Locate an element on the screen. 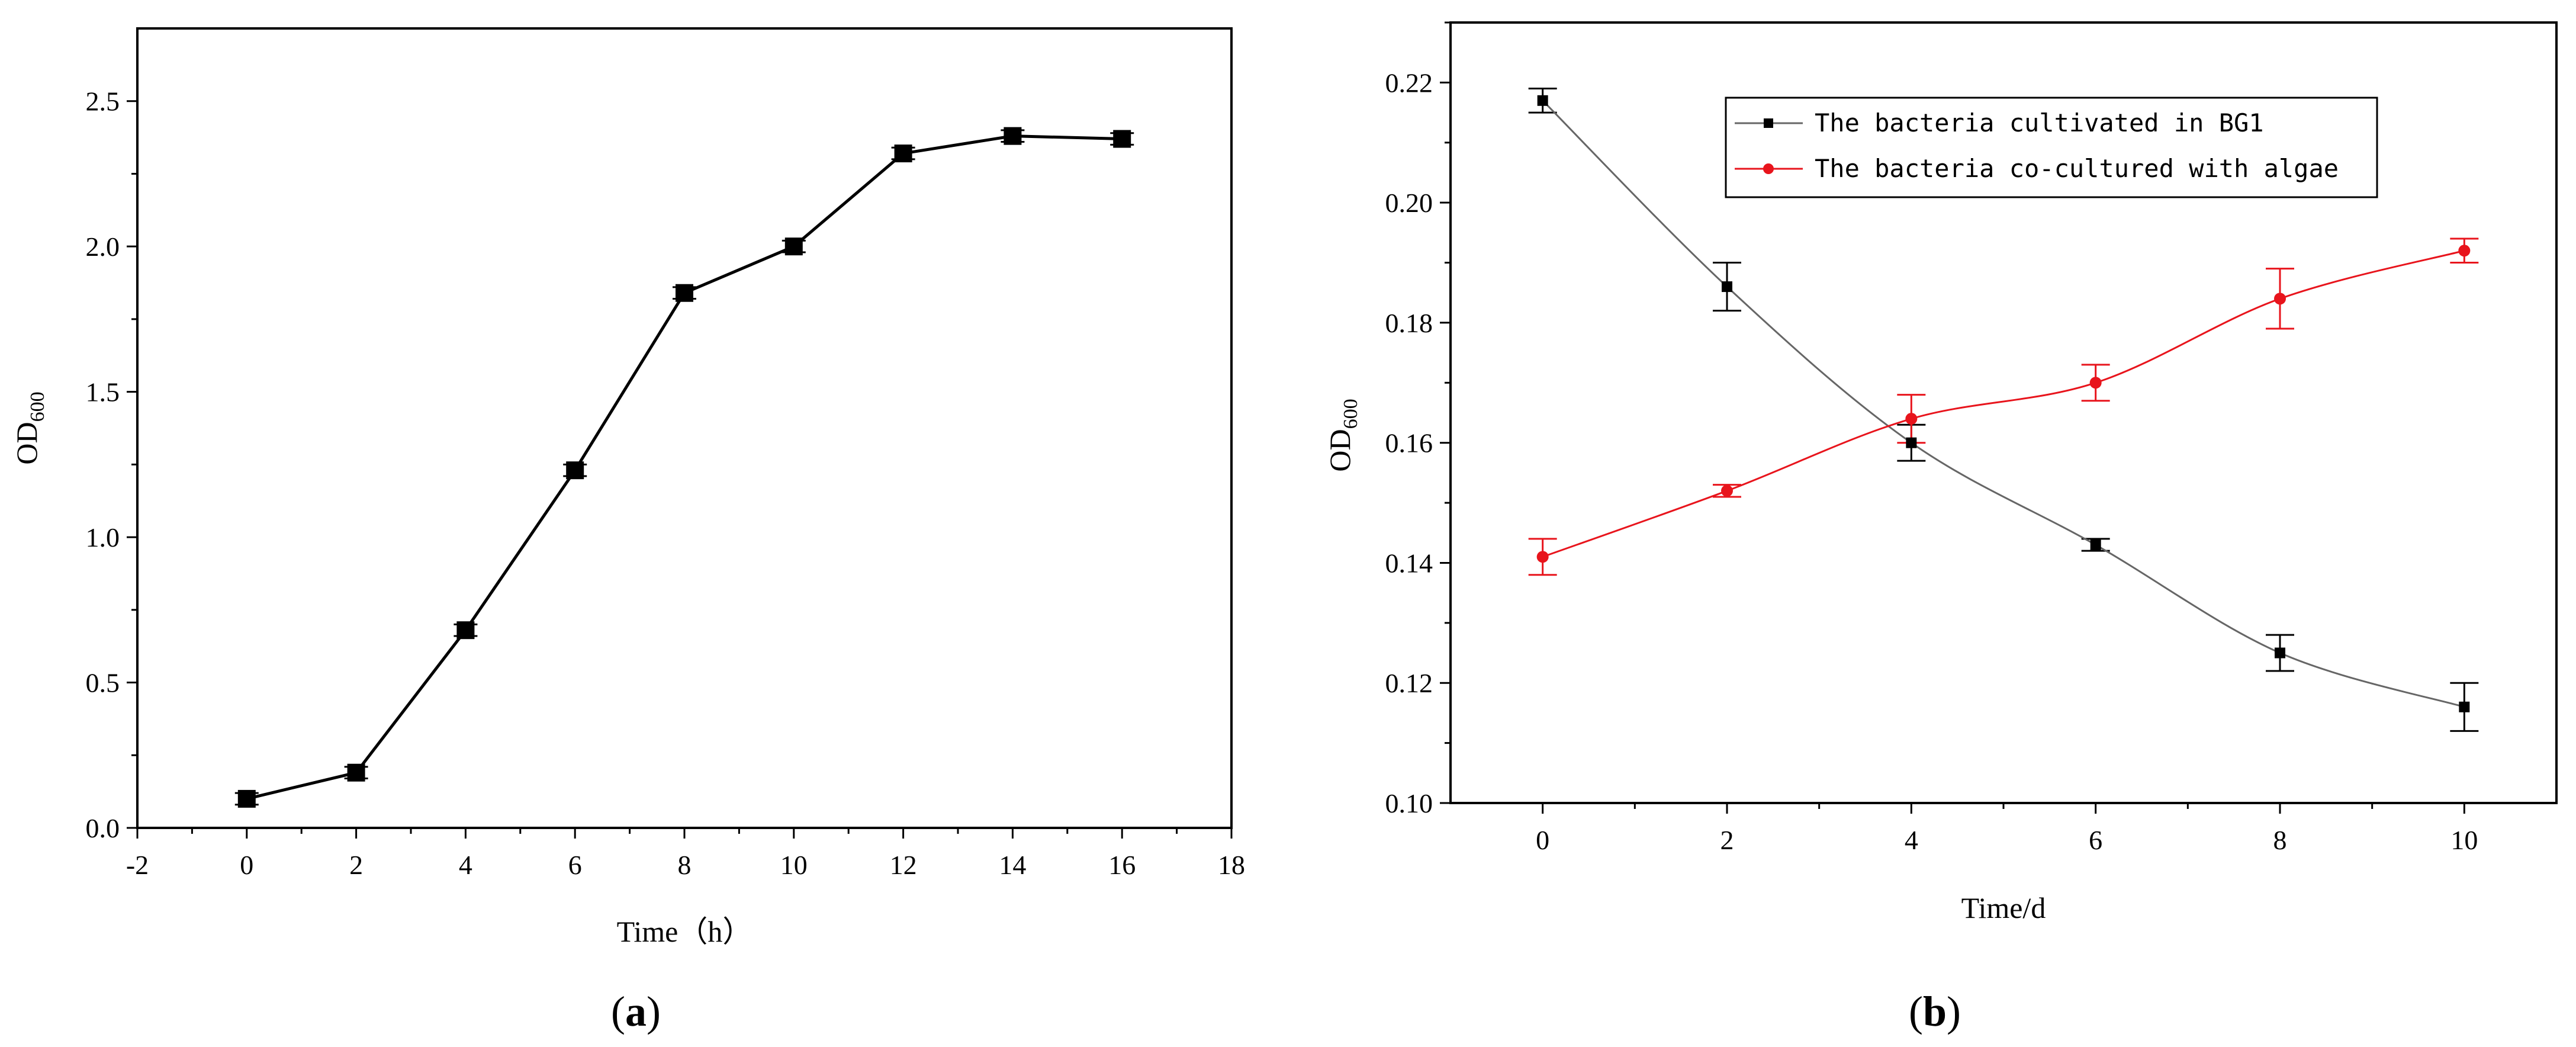  panel-label-close-a: ) is located at coordinates (654, 1012).